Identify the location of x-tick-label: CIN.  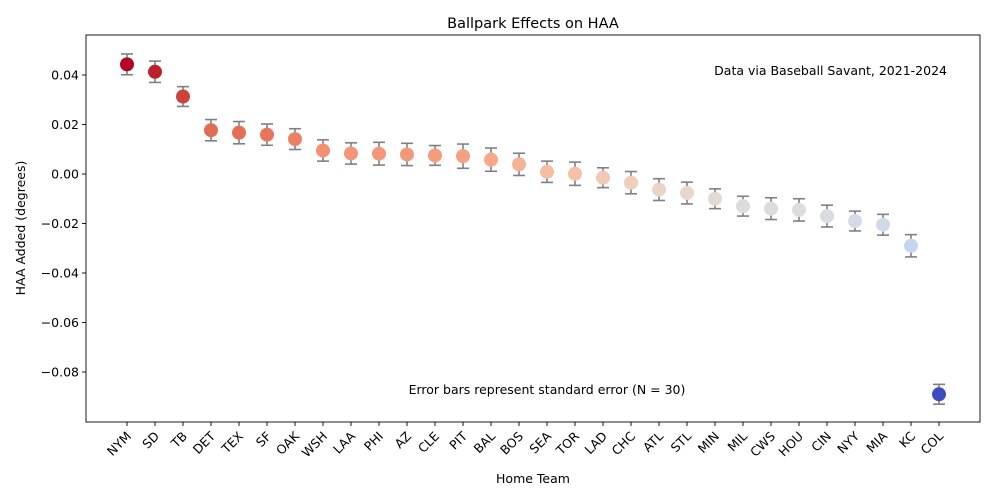
(821, 442).